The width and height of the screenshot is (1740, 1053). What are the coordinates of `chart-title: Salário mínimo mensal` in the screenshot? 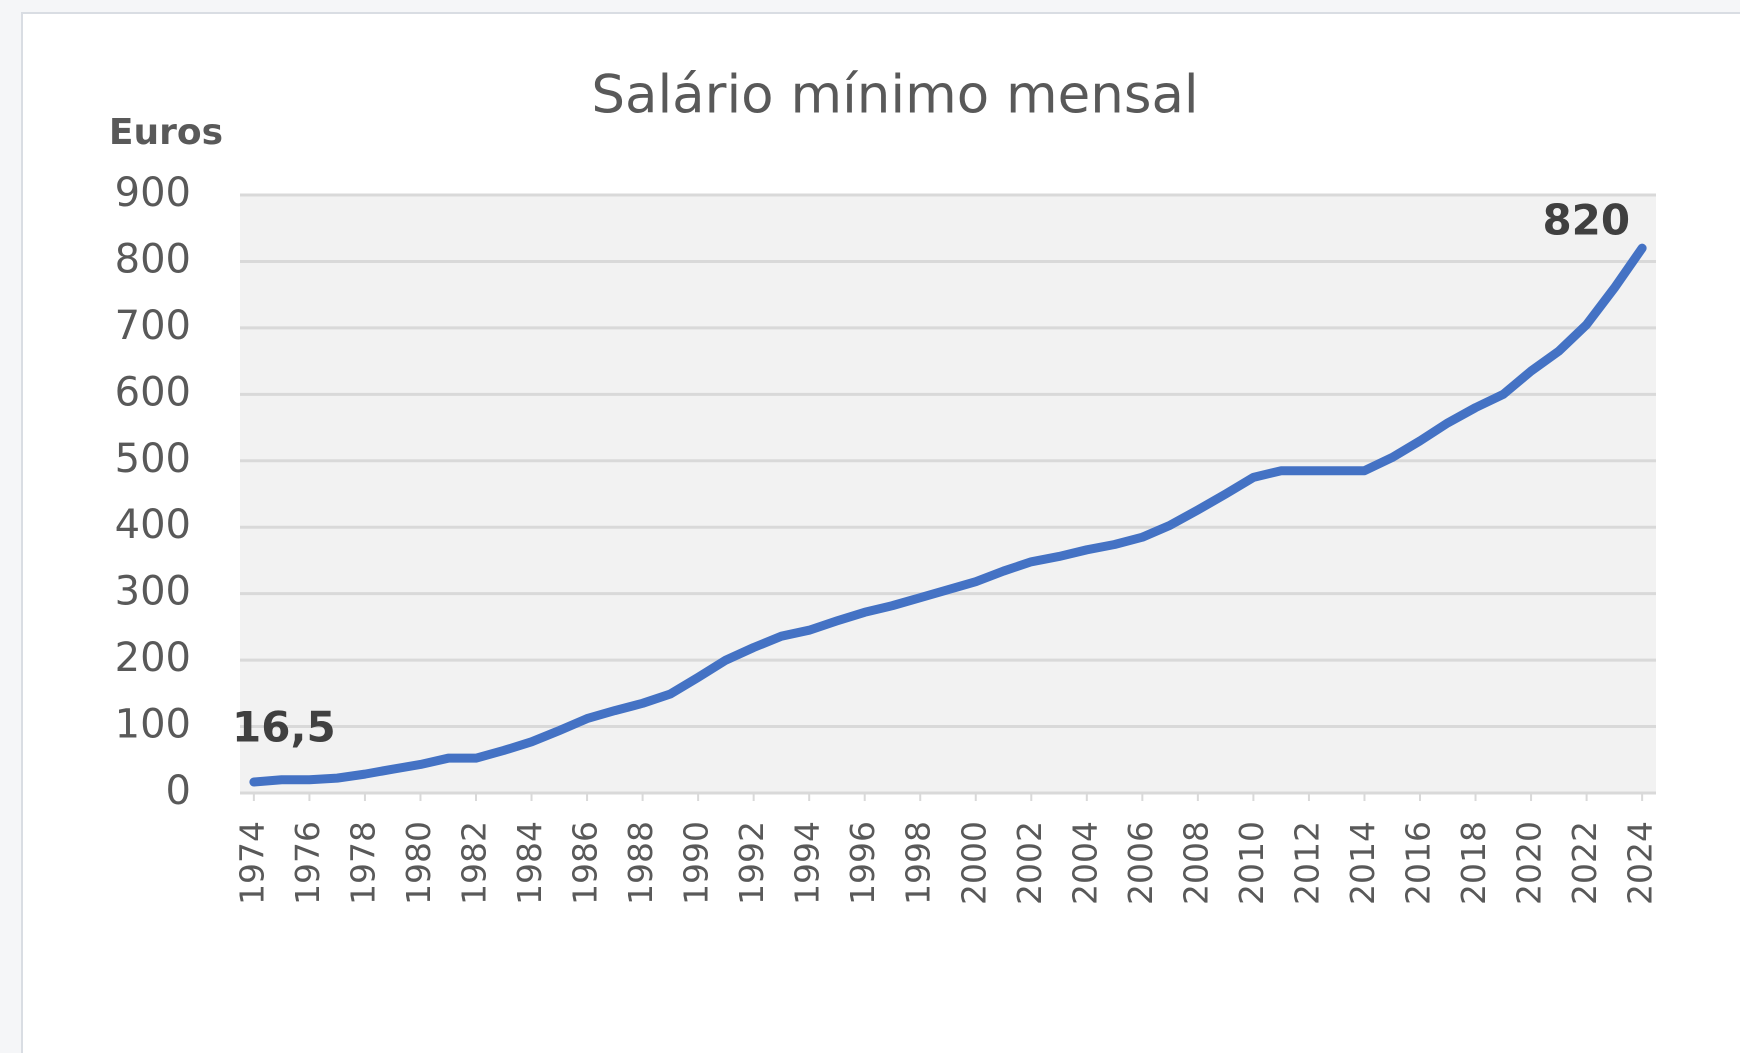 It's located at (894, 95).